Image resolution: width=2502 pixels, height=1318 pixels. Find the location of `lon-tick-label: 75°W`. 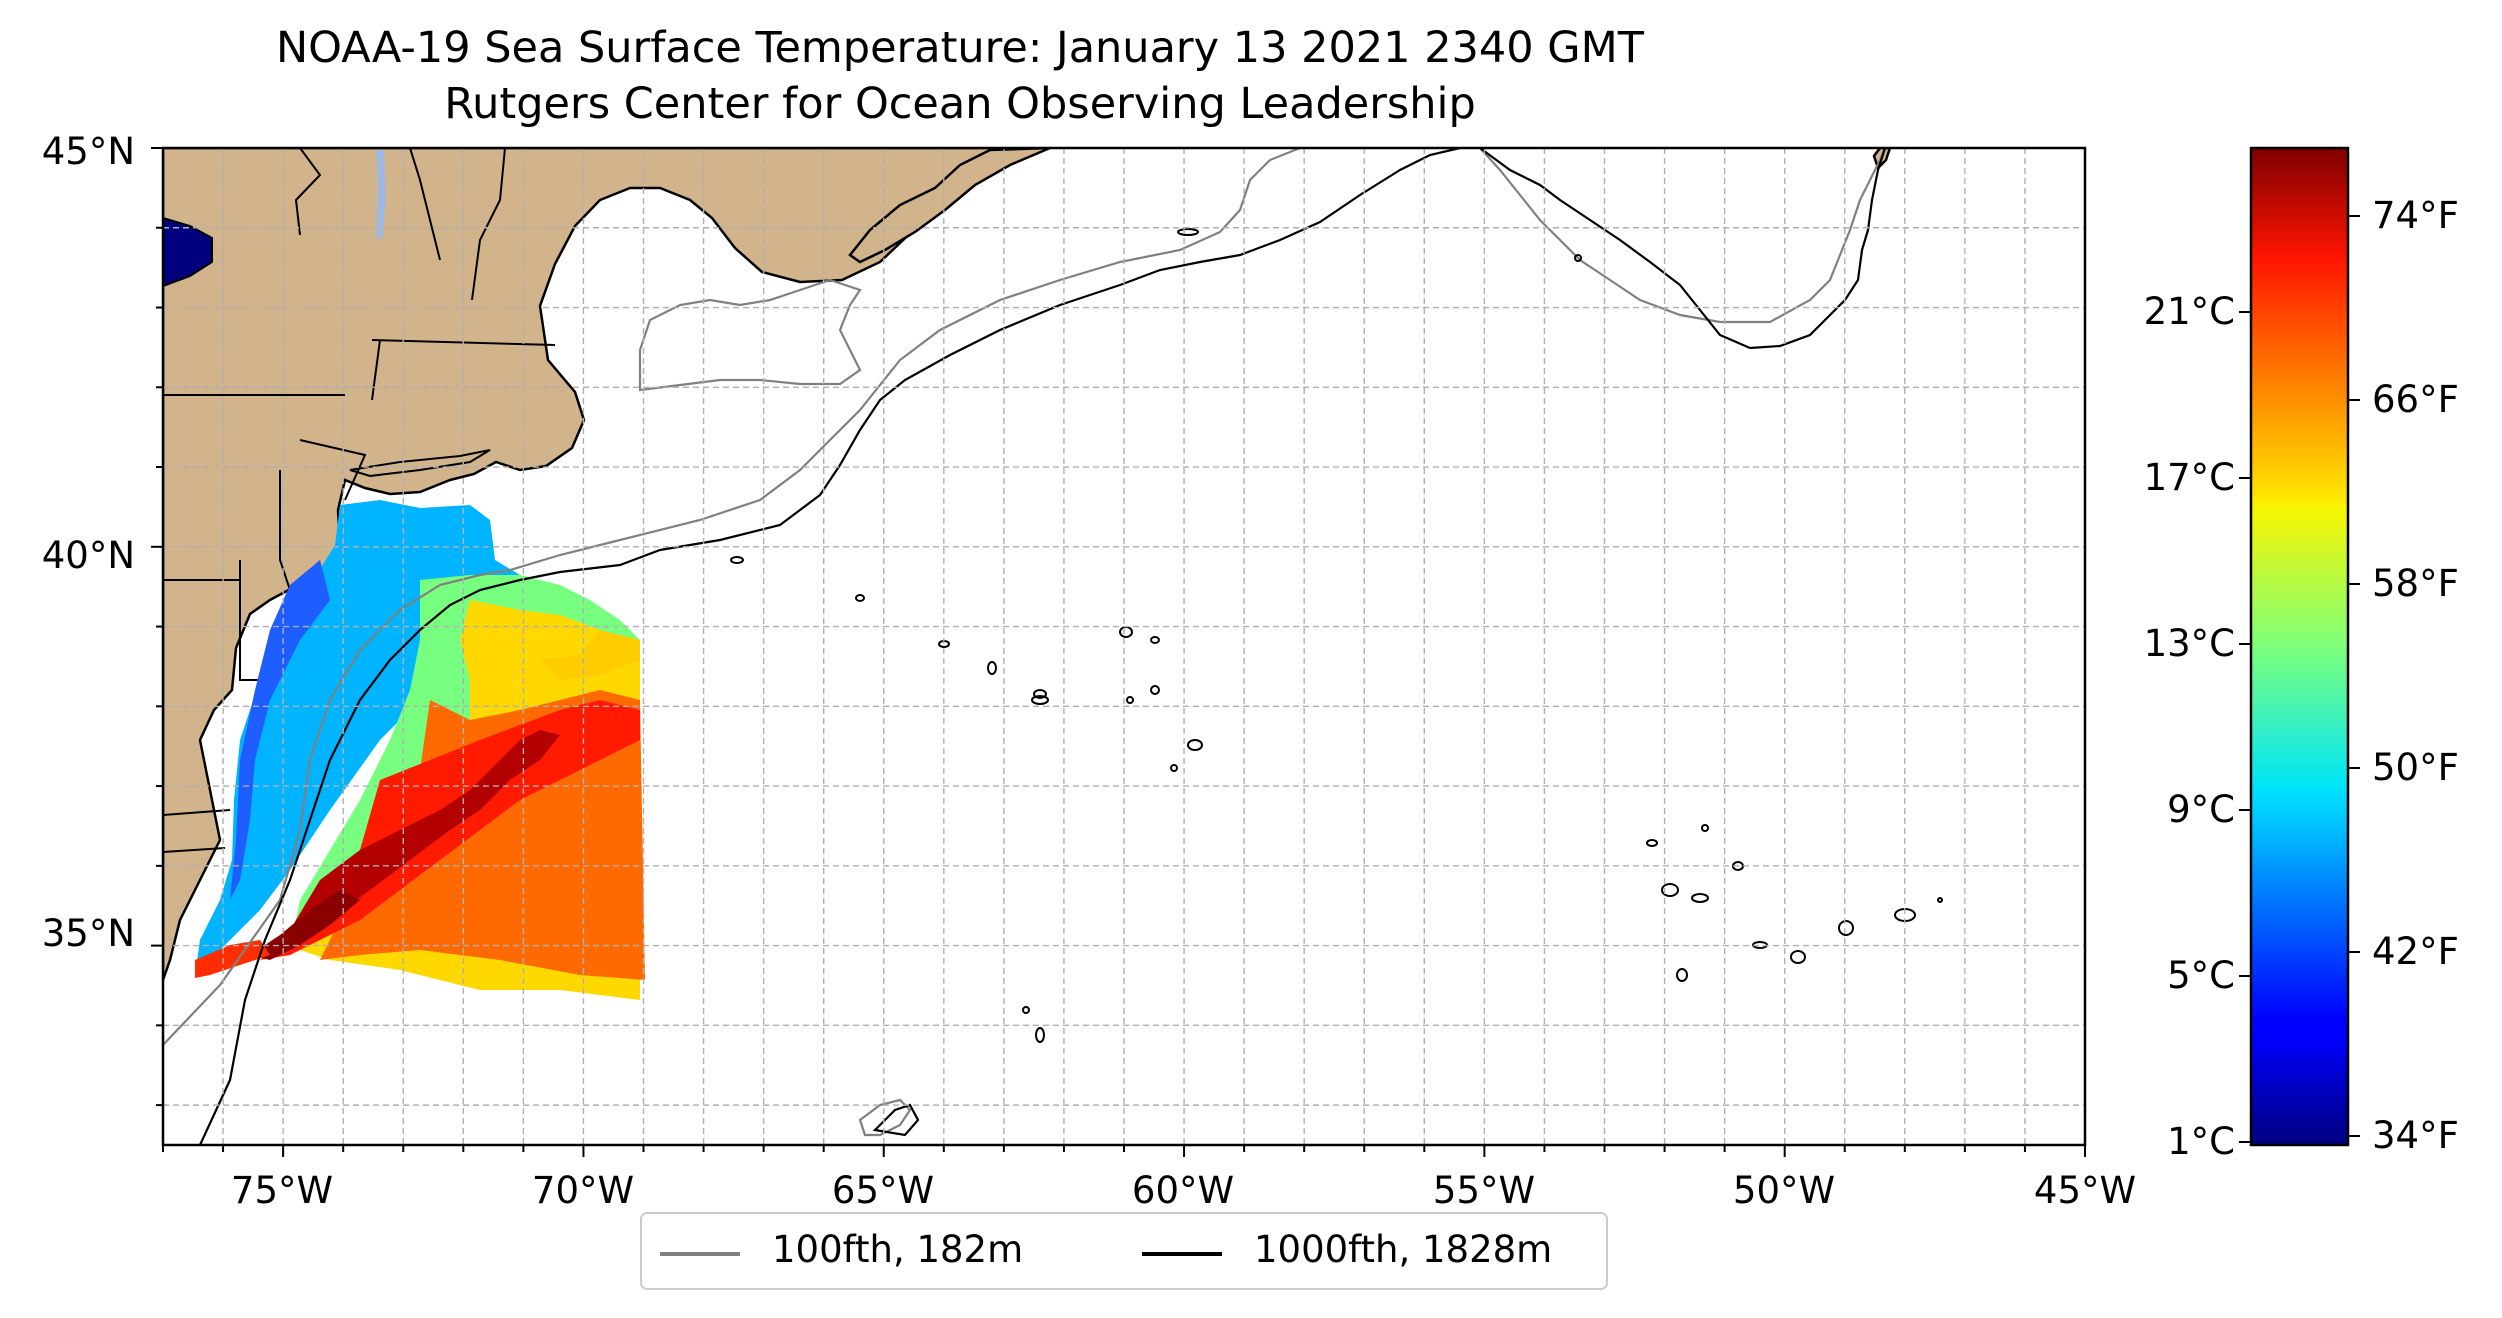

lon-tick-label: 75°W is located at coordinates (282, 1190).